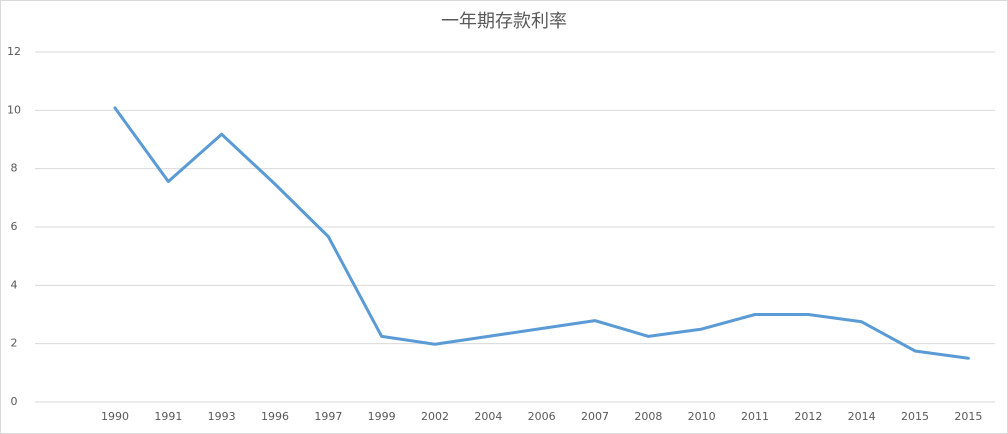 Image resolution: width=1008 pixels, height=434 pixels. What do you see at coordinates (328, 416) in the screenshot?
I see `x-tick-label: 1997` at bounding box center [328, 416].